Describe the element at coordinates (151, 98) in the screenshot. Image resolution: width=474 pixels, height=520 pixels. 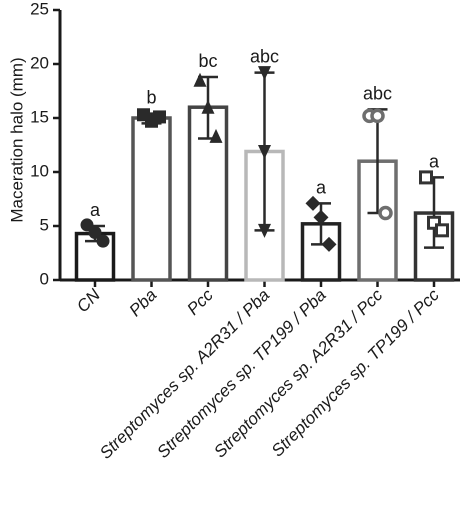
I see `significance-label: b` at that location.